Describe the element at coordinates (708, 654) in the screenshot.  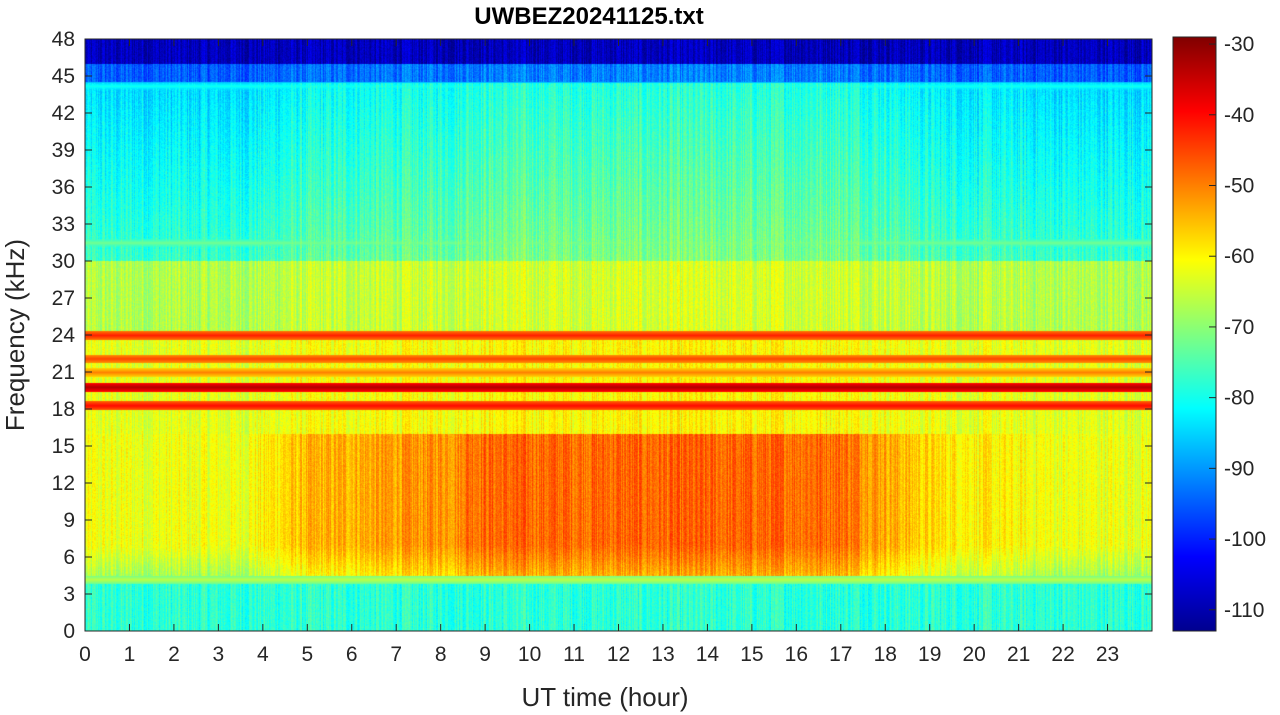
I see `x-tick-label: 14` at that location.